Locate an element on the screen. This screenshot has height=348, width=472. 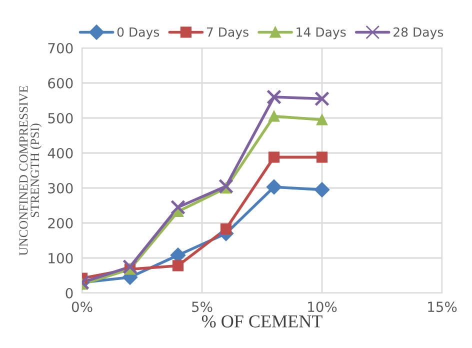
legend-label: 28 Days is located at coordinates (419, 33).